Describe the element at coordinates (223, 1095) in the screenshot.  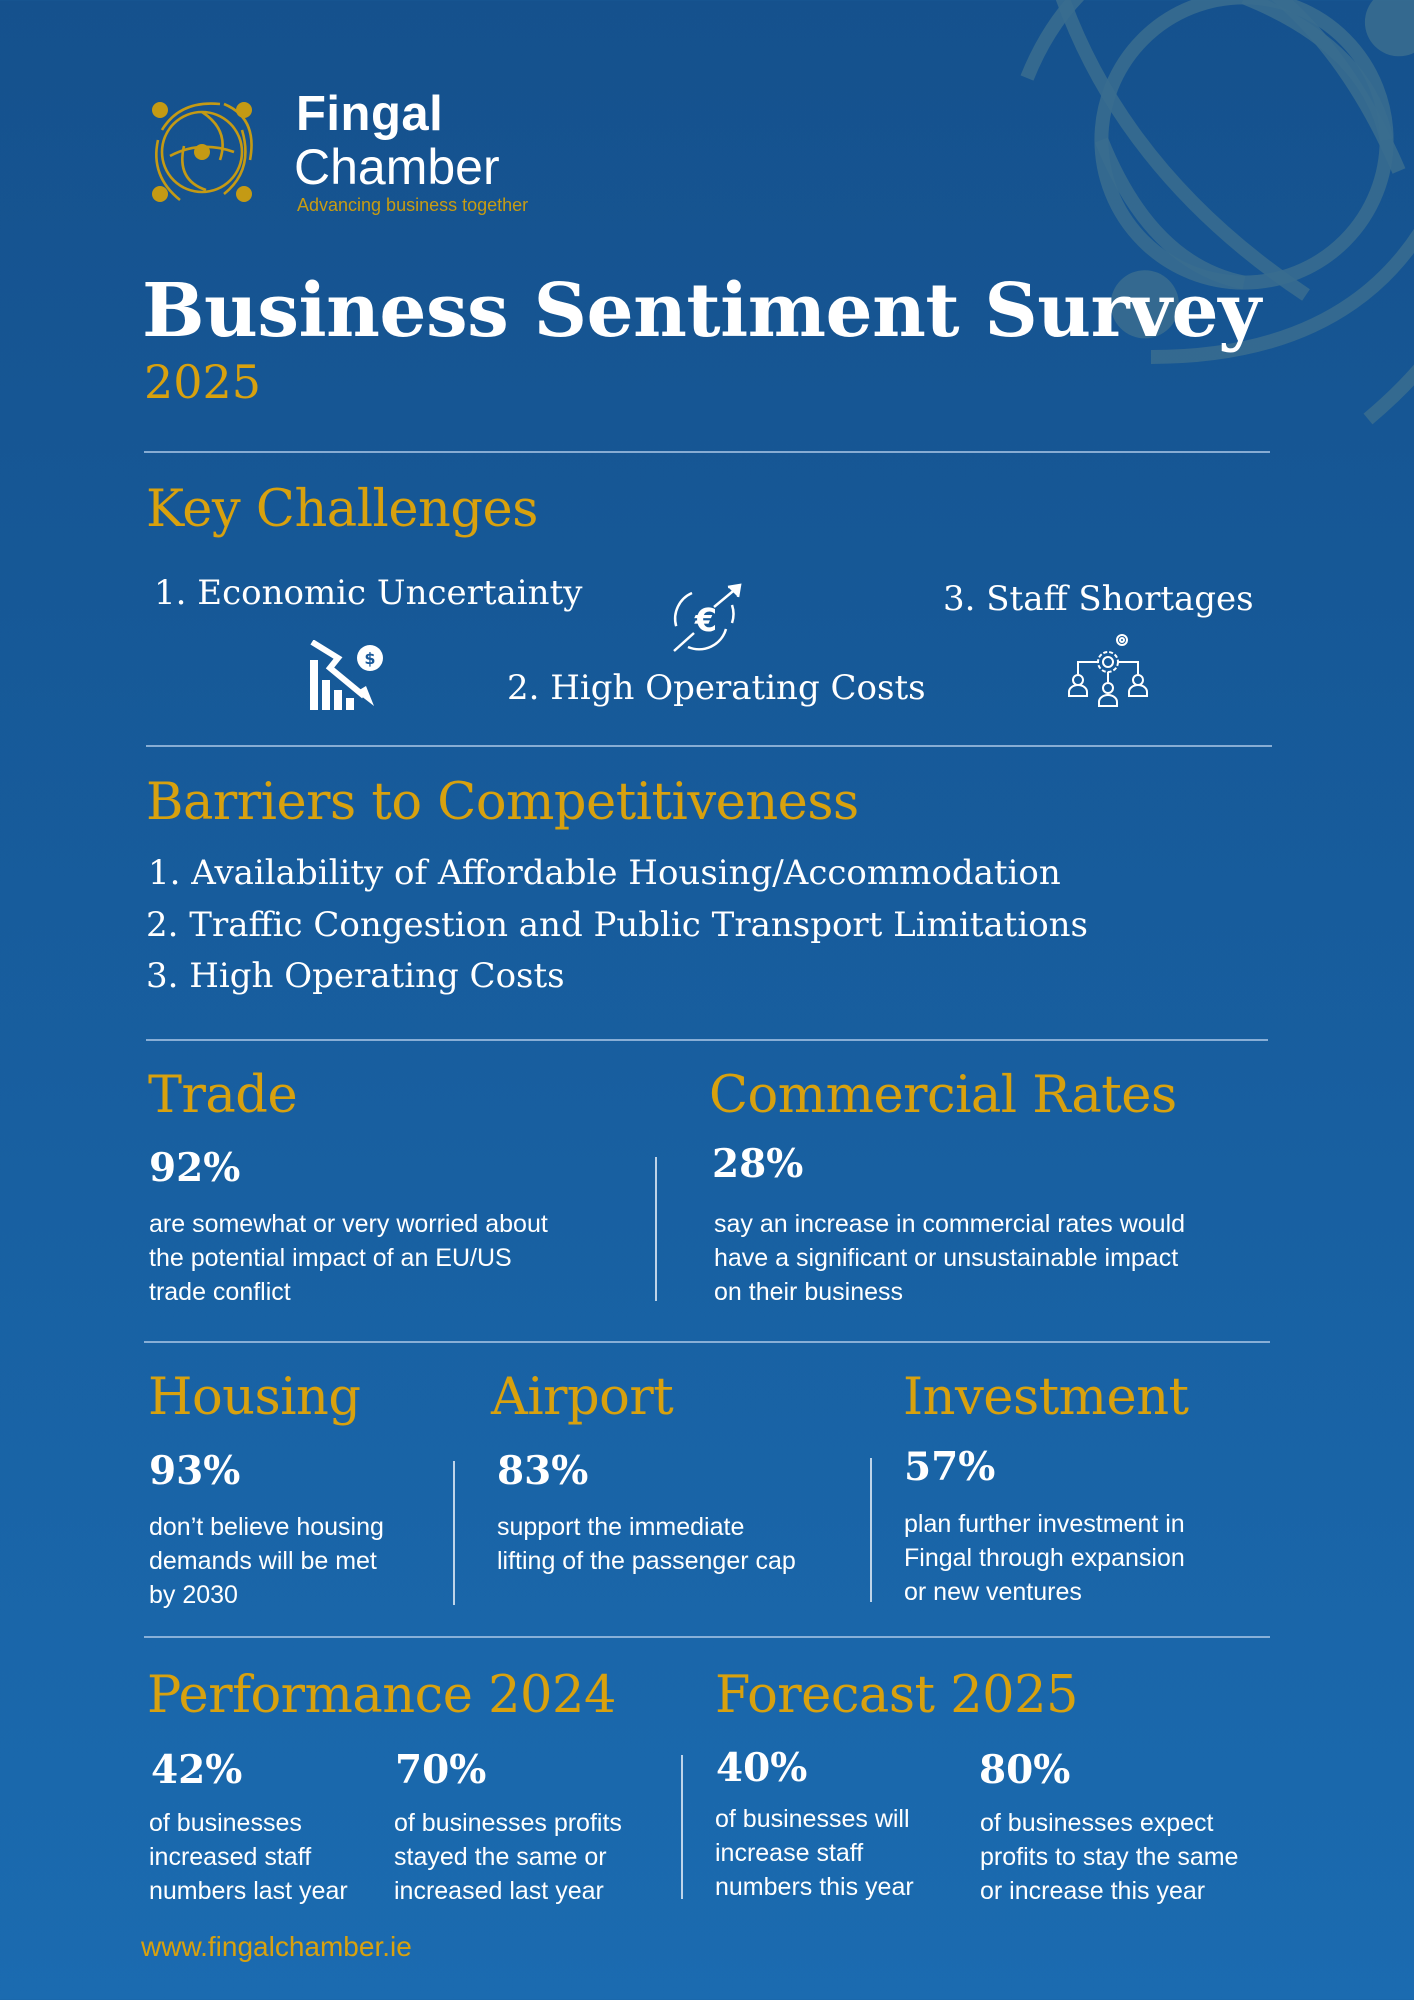
I see `section-heading-trade: Trade` at that location.